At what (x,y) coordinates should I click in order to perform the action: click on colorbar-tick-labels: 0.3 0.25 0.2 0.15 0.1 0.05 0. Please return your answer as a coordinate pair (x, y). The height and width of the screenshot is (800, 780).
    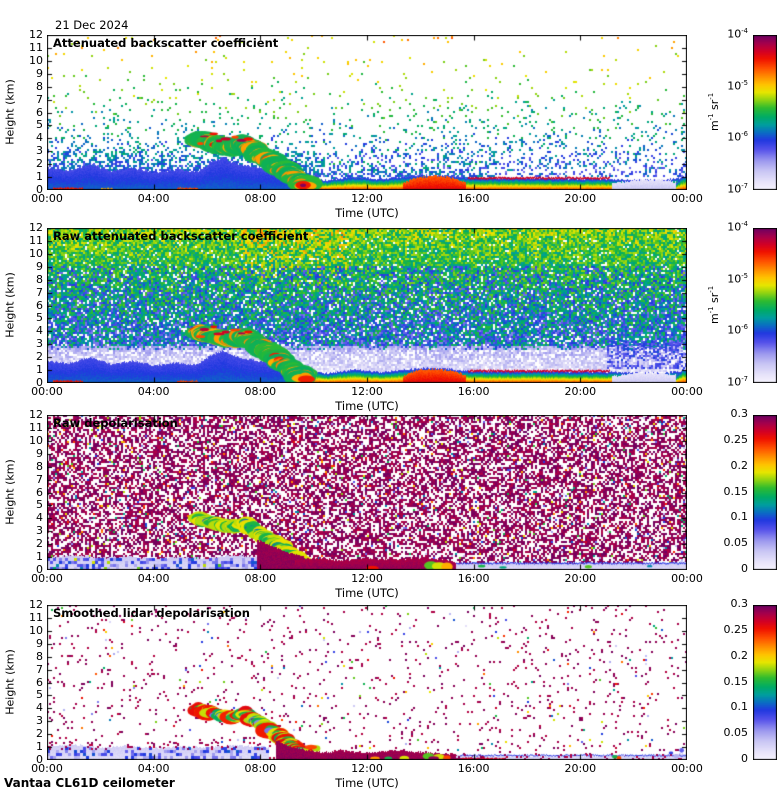
    Looking at the image, I should click on (702, 491).